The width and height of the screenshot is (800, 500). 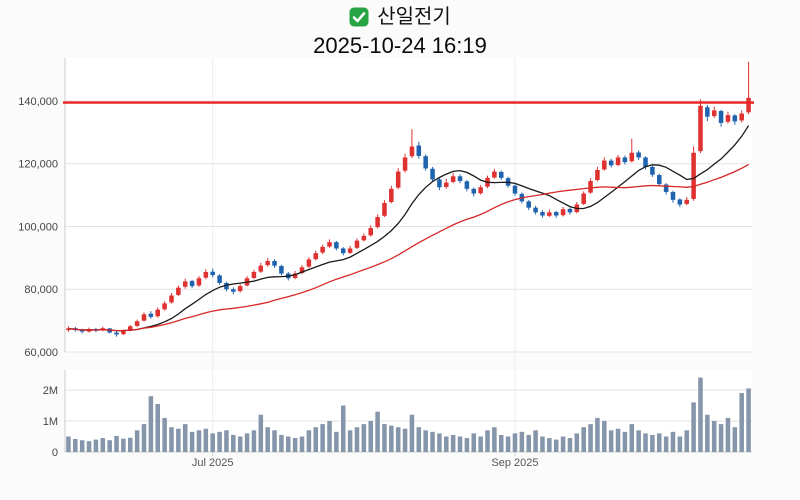 What do you see at coordinates (359, 17) in the screenshot?
I see `green-checkbox-icon` at bounding box center [359, 17].